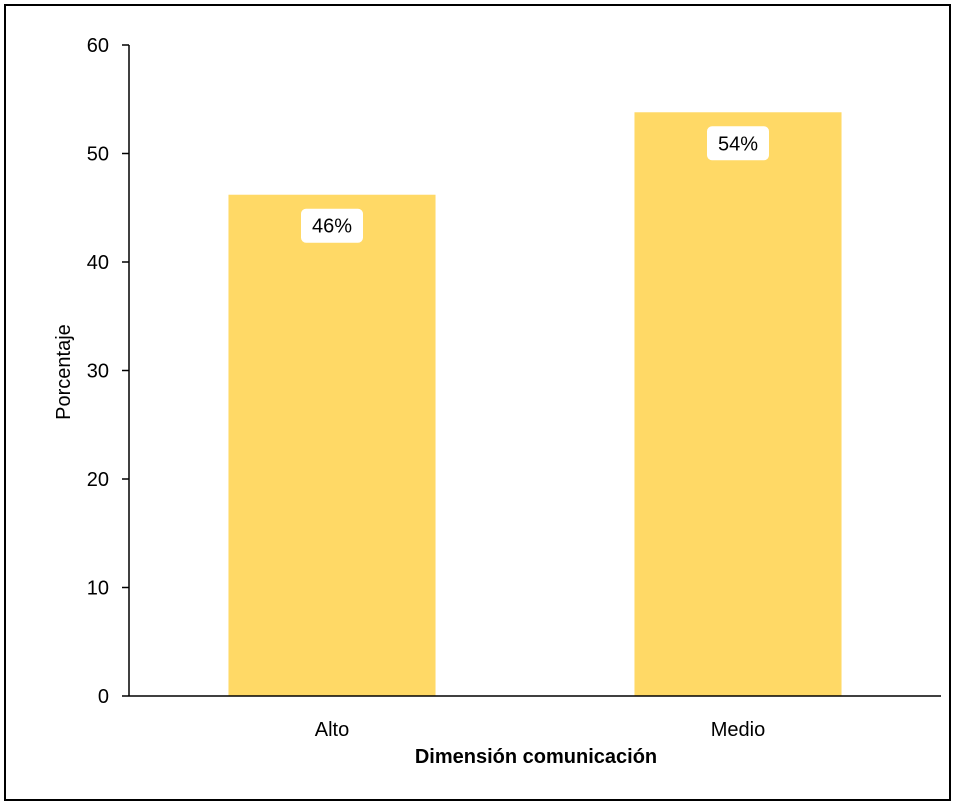 Image resolution: width=957 pixels, height=807 pixels. I want to click on x-axis: Alto Medio, so click(535, 718).